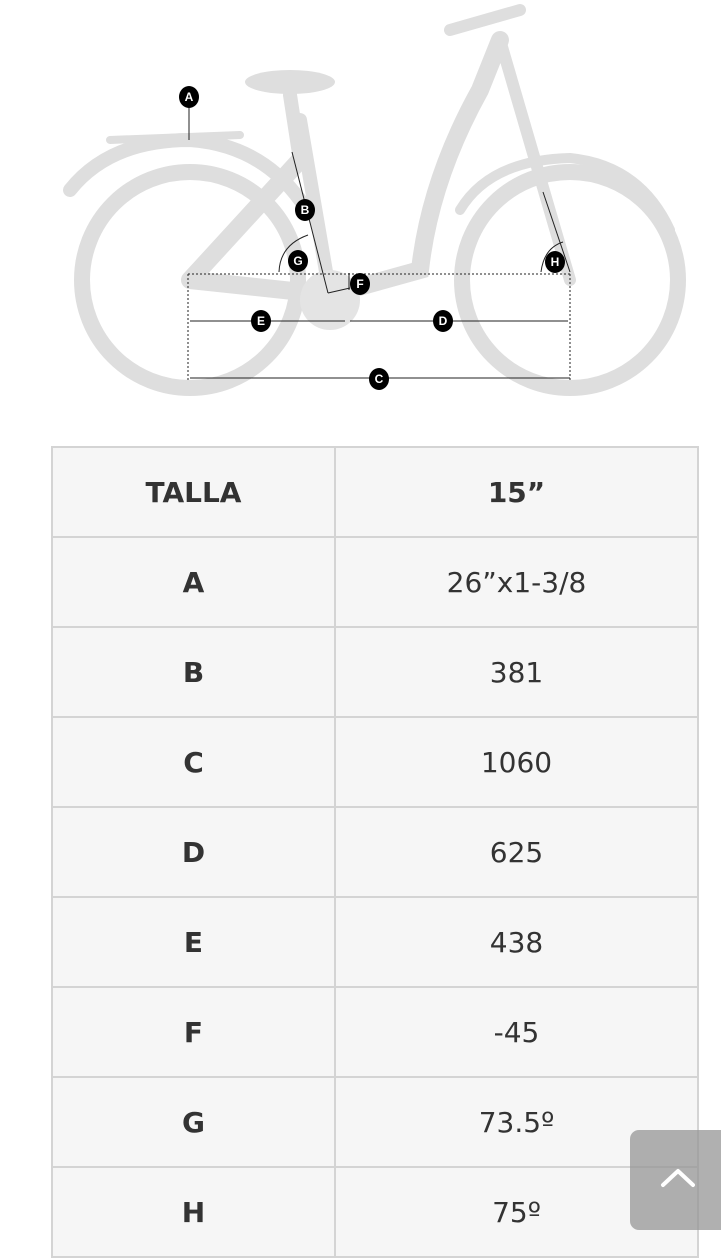 The width and height of the screenshot is (721, 1258). I want to click on svg-text: B, so click(305, 210).